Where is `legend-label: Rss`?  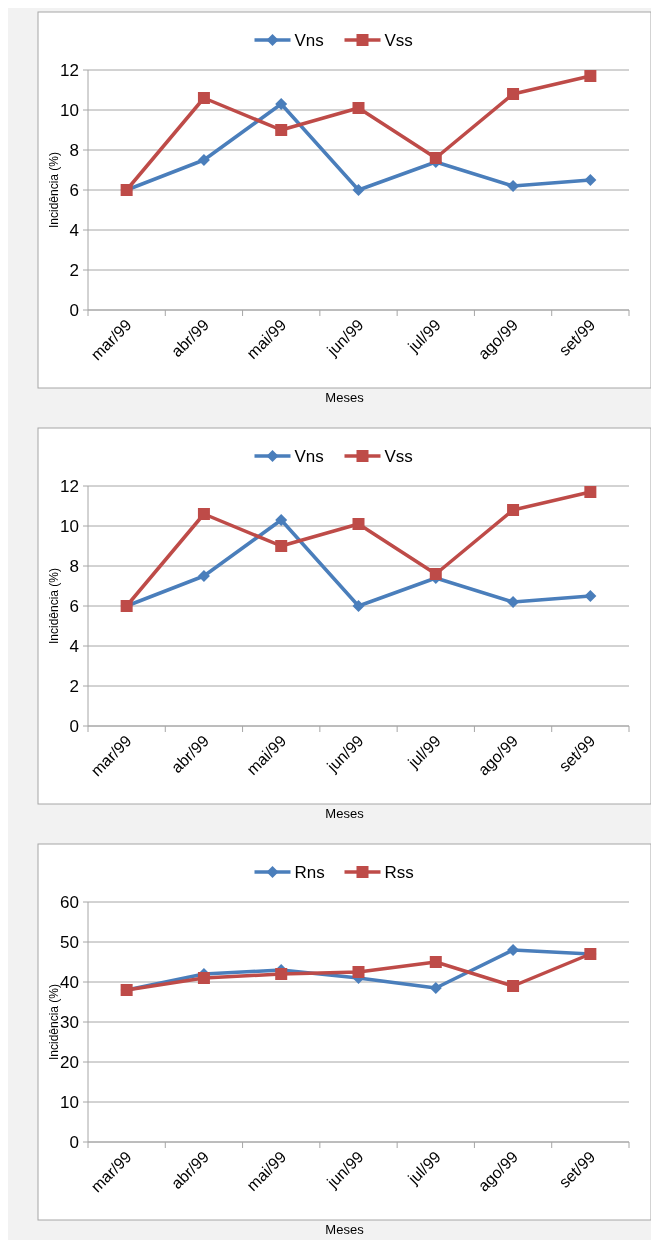 legend-label: Rss is located at coordinates (399, 872).